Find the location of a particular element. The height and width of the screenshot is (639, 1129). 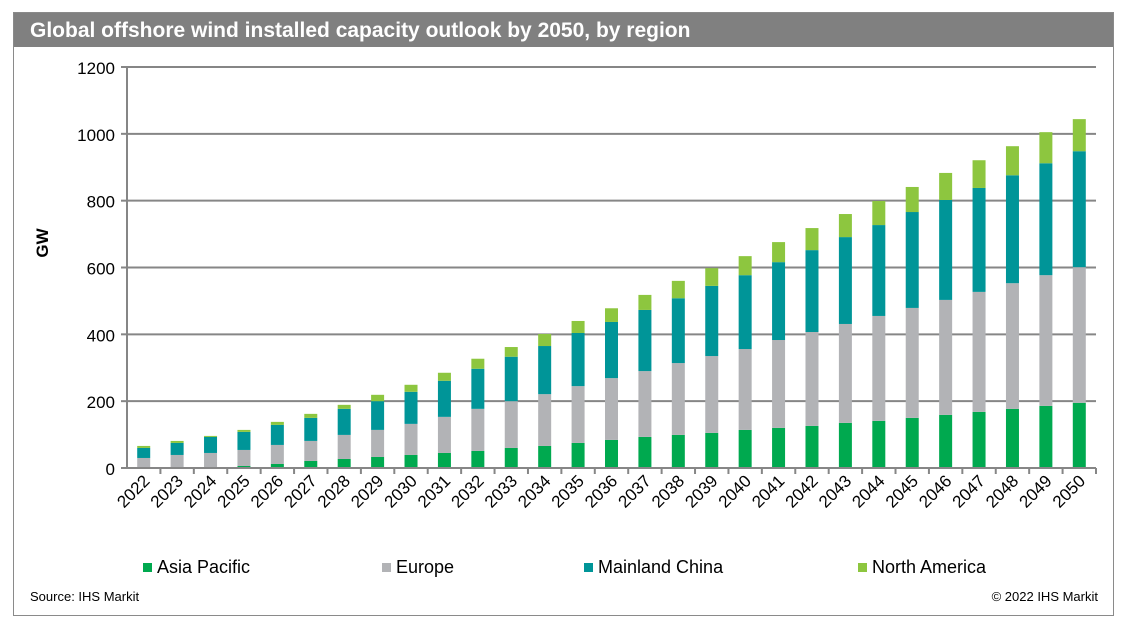

x-tick-label: 2030 is located at coordinates (401, 491).